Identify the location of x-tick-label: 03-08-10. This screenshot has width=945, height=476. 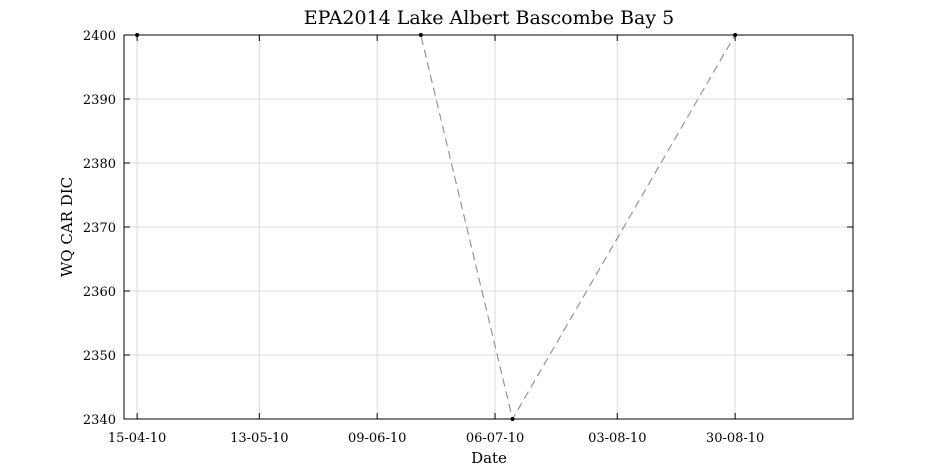
(617, 438).